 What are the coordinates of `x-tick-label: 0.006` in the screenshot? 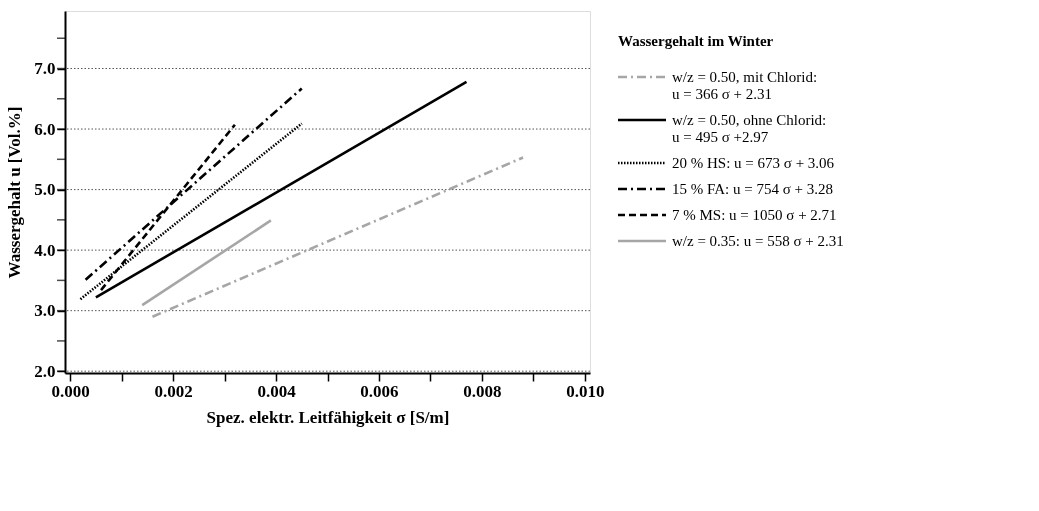 It's located at (379, 391).